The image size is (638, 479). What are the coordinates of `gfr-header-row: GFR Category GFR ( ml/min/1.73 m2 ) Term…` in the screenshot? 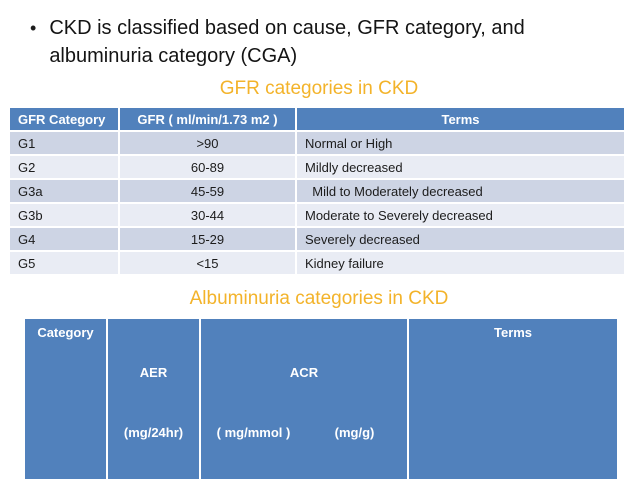 It's located at (317, 119).